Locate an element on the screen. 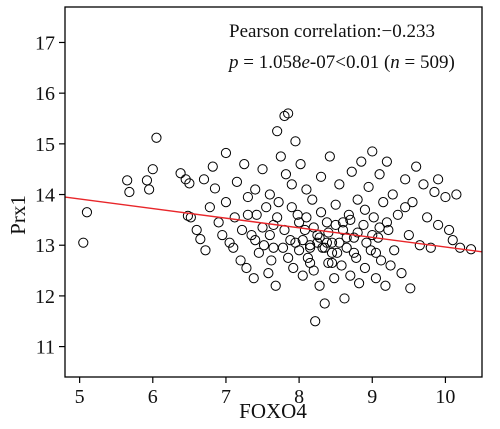  n-tail: = 509) is located at coordinates (427, 62).